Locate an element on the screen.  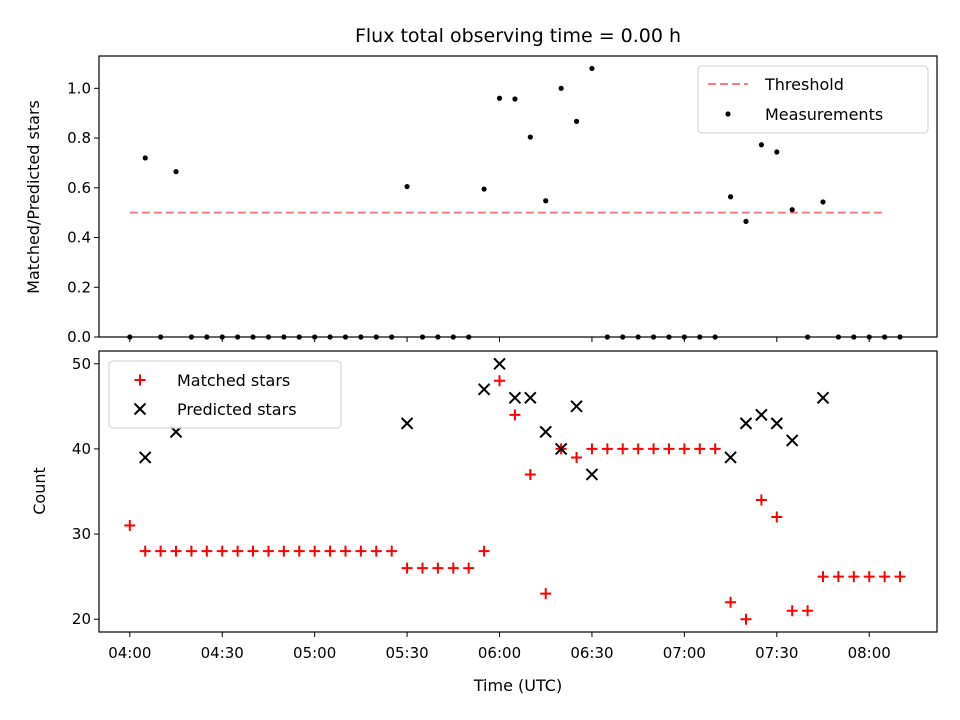
bottom-y-tick-label: 20 is located at coordinates (81, 619).